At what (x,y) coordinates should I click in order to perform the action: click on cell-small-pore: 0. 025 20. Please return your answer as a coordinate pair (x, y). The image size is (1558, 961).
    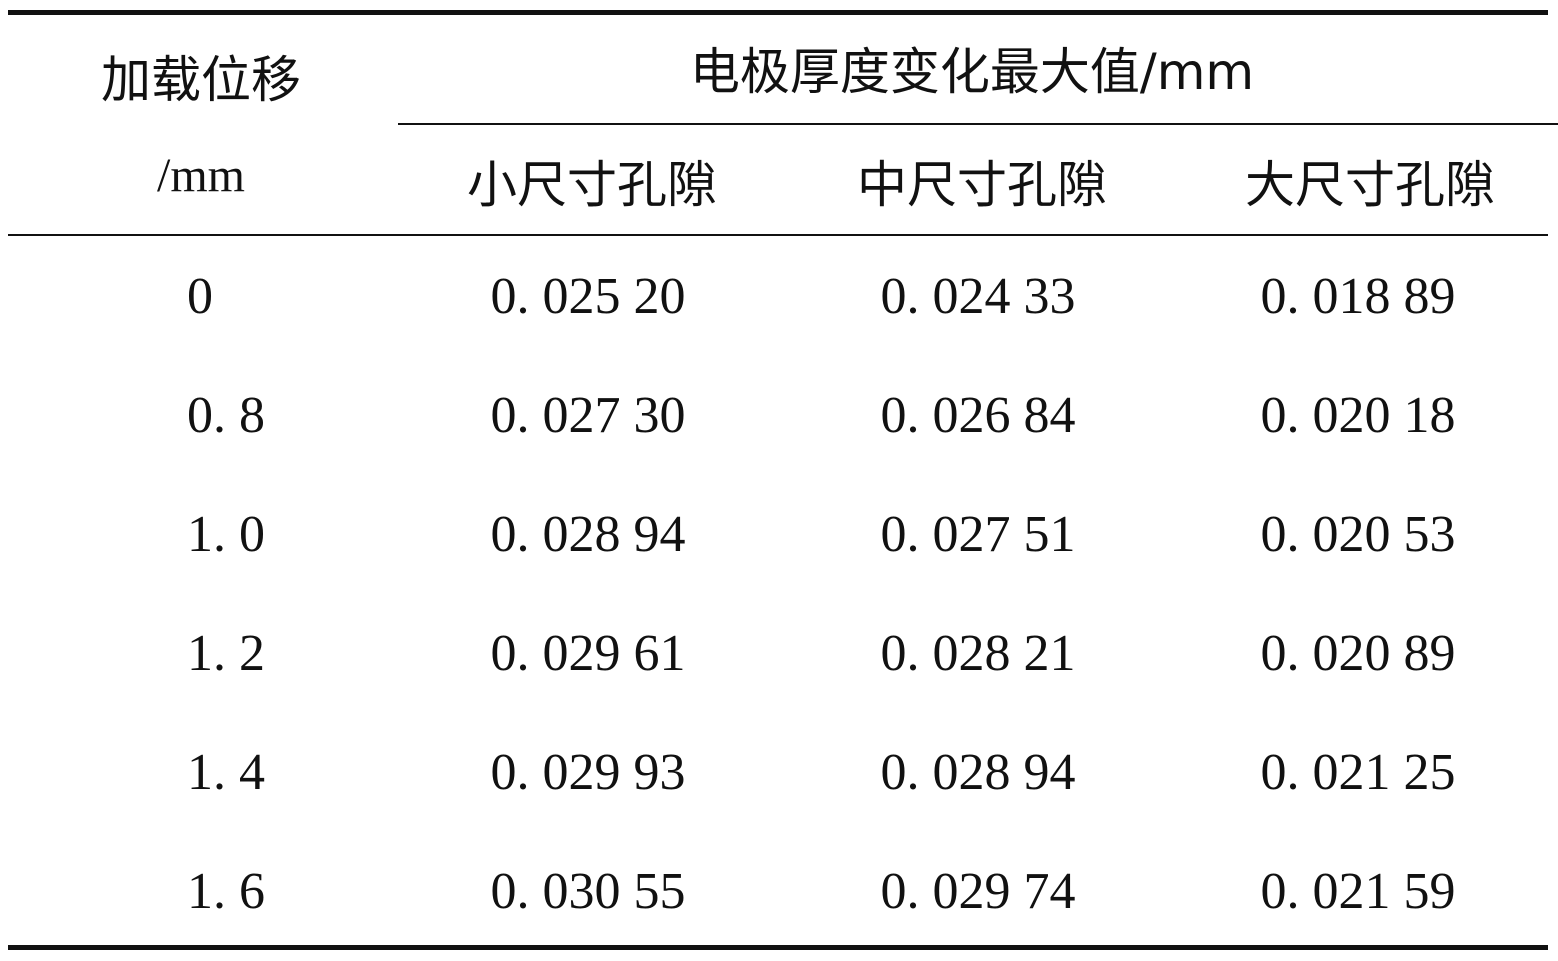
    Looking at the image, I should click on (588, 296).